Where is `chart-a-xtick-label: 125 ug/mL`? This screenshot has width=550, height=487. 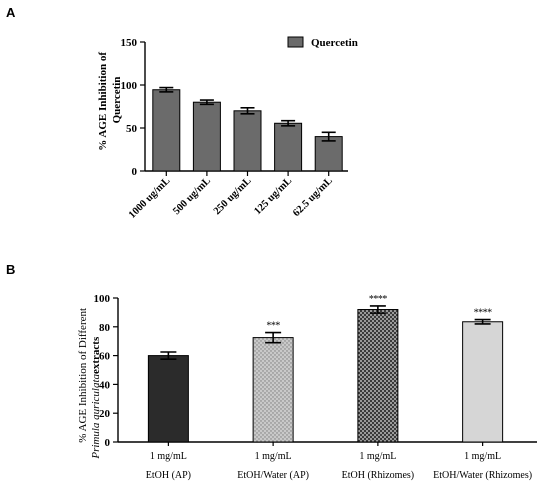
chart-a-xtick-label: 125 ug/mL is located at coordinates (273, 196).